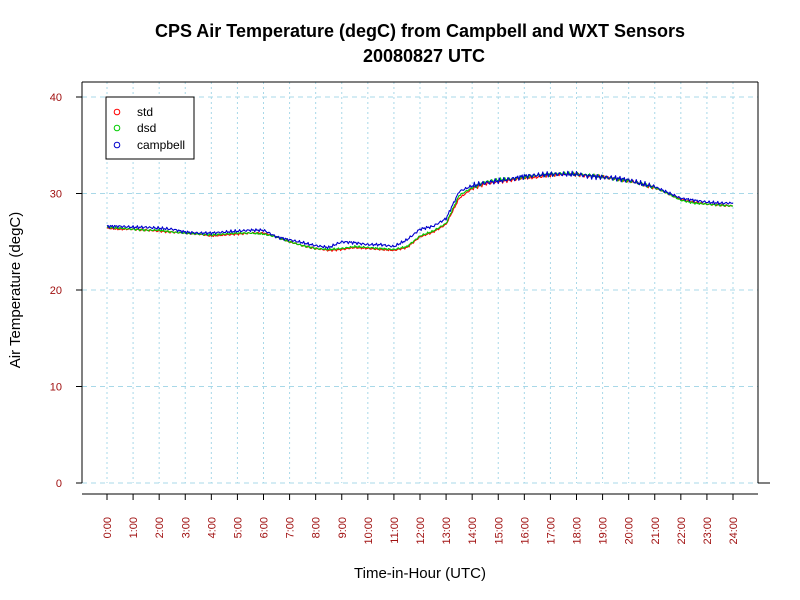 The height and width of the screenshot is (600, 800). Describe the element at coordinates (369, 531) in the screenshot. I see `x-tick-label: 10:00` at that location.